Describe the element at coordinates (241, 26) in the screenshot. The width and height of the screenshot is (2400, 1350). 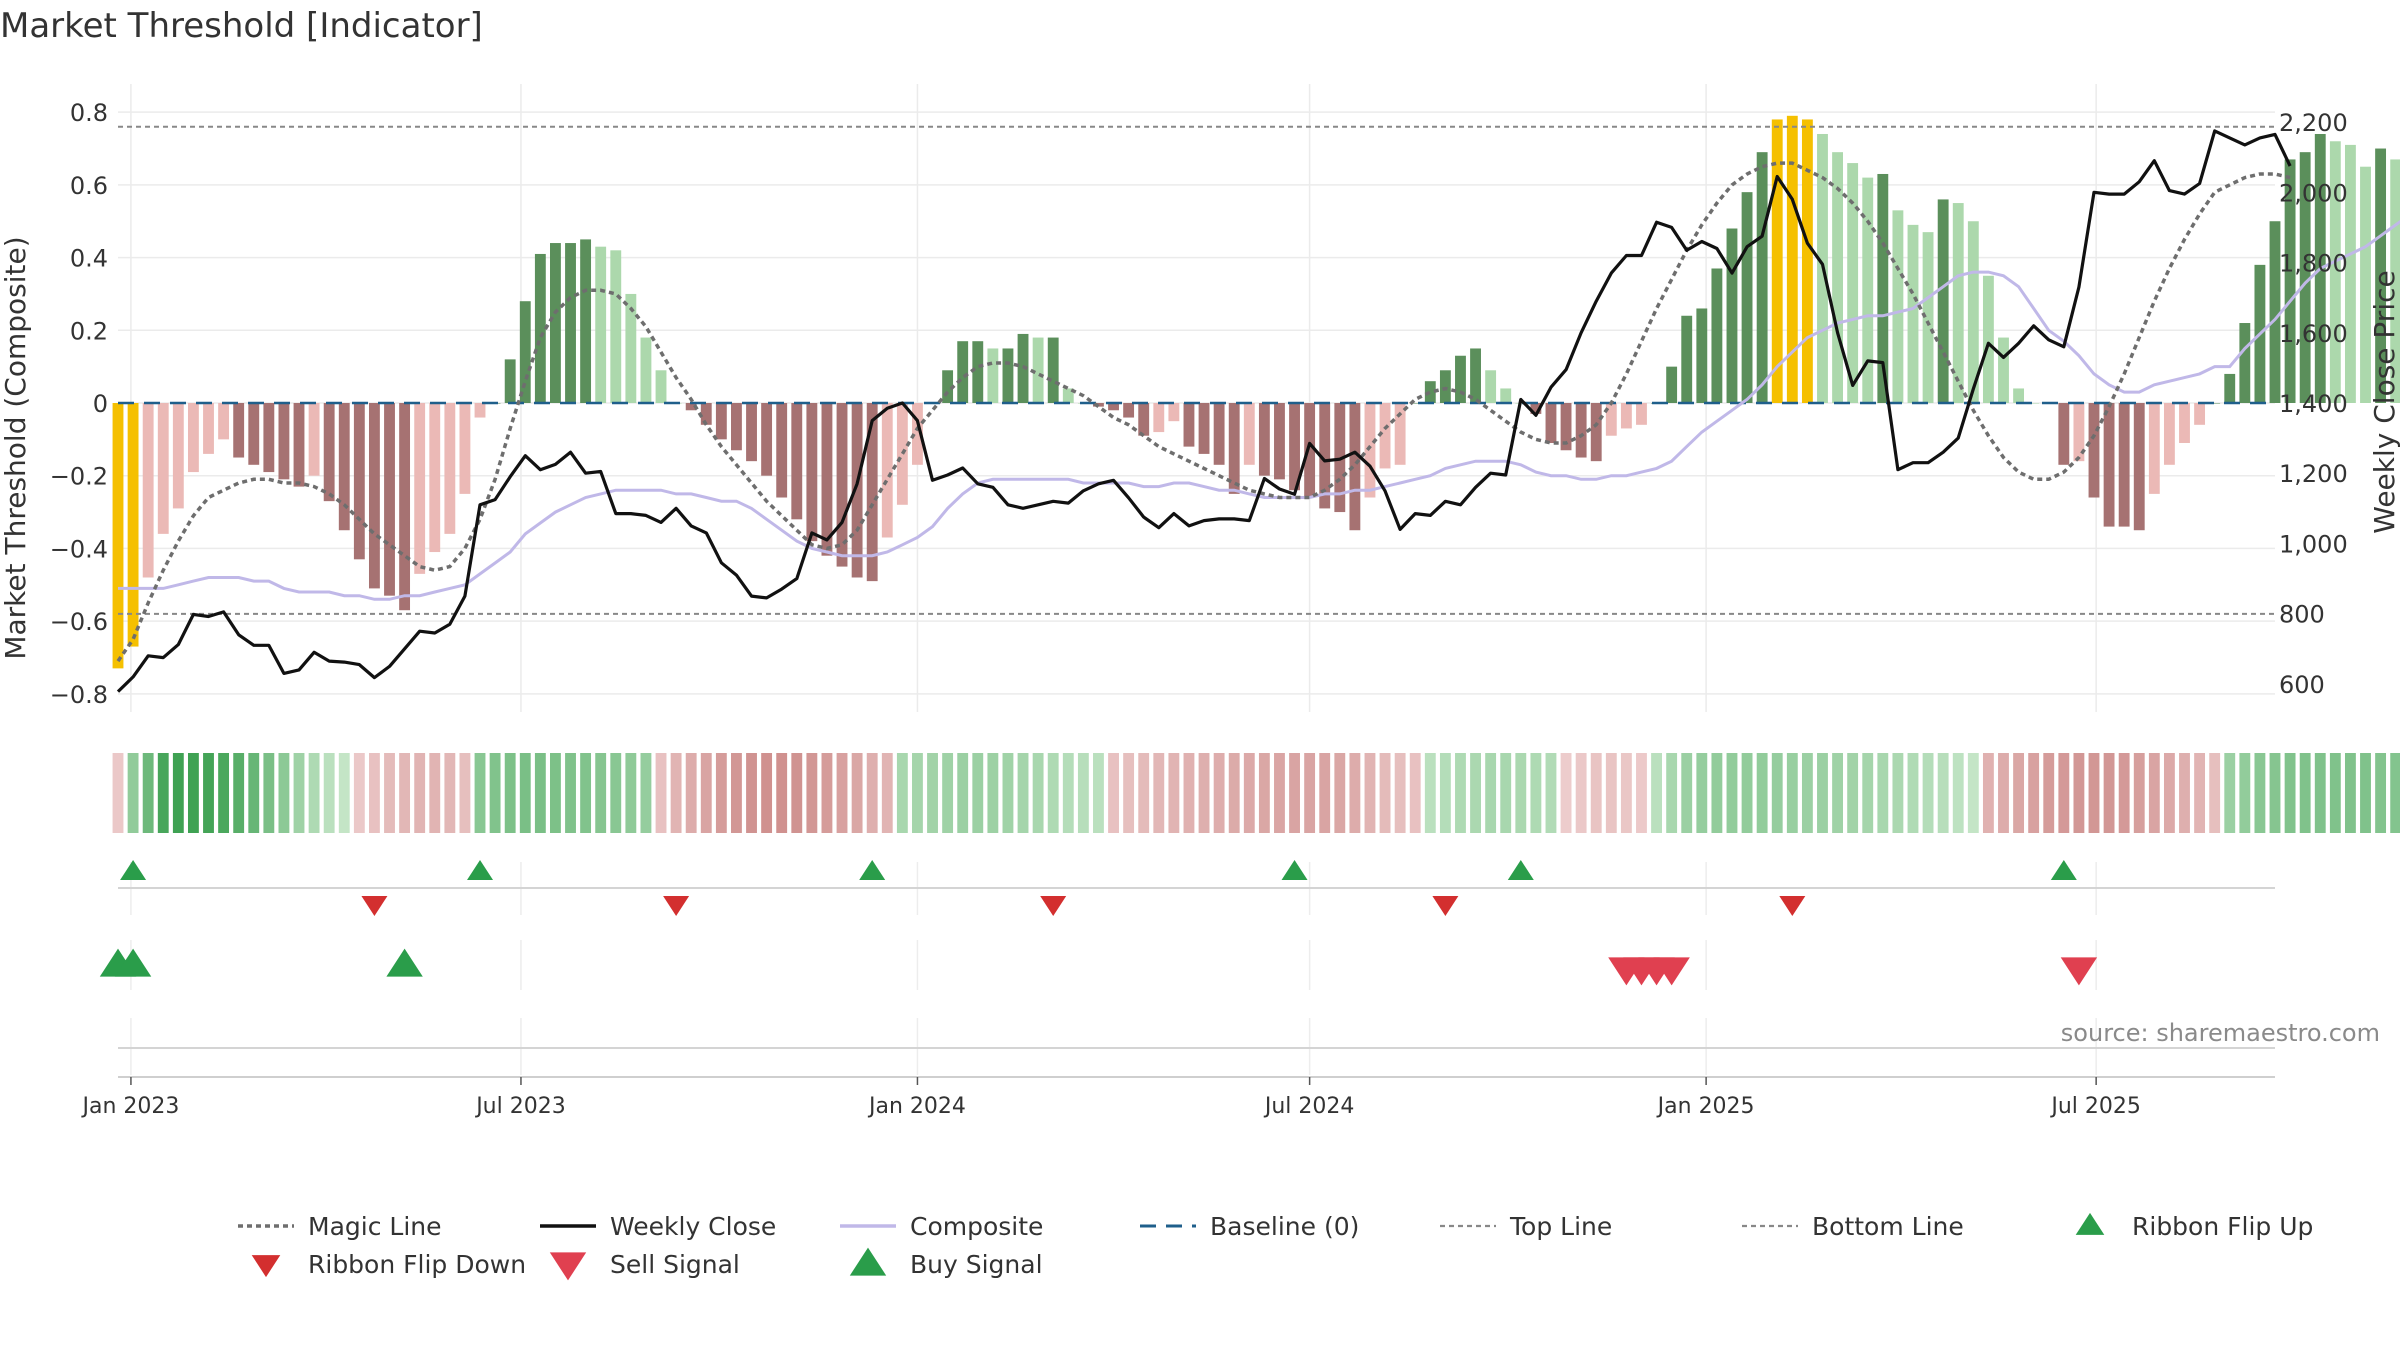
I see `chart-title: Market Threshold [Indicator]` at that location.